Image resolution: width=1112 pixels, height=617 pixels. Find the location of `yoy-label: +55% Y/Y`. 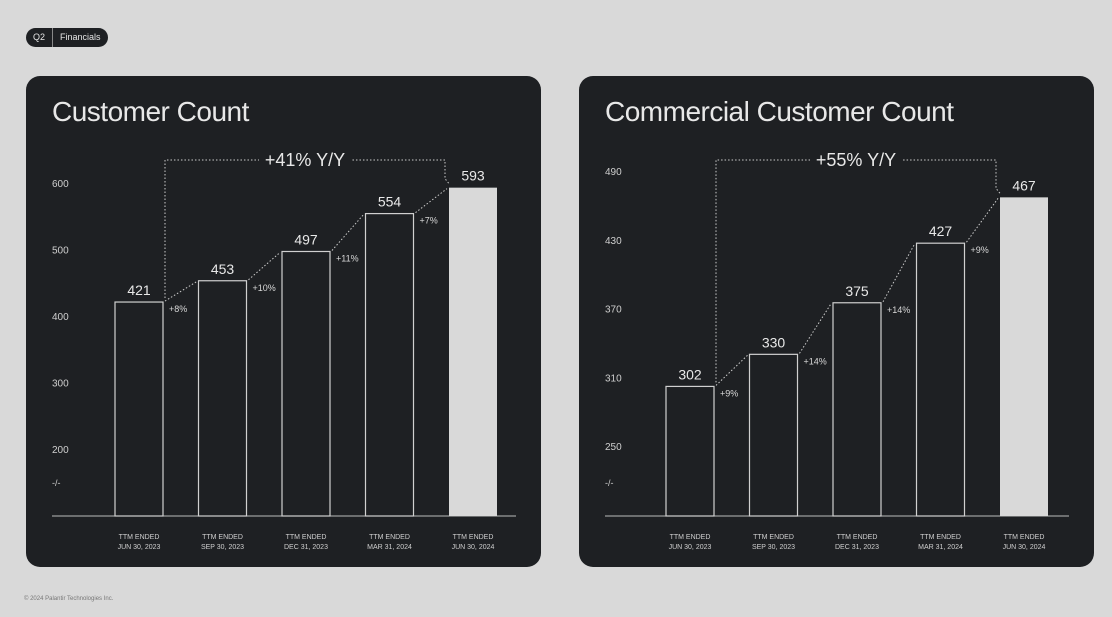

yoy-label: +55% Y/Y is located at coordinates (856, 160).